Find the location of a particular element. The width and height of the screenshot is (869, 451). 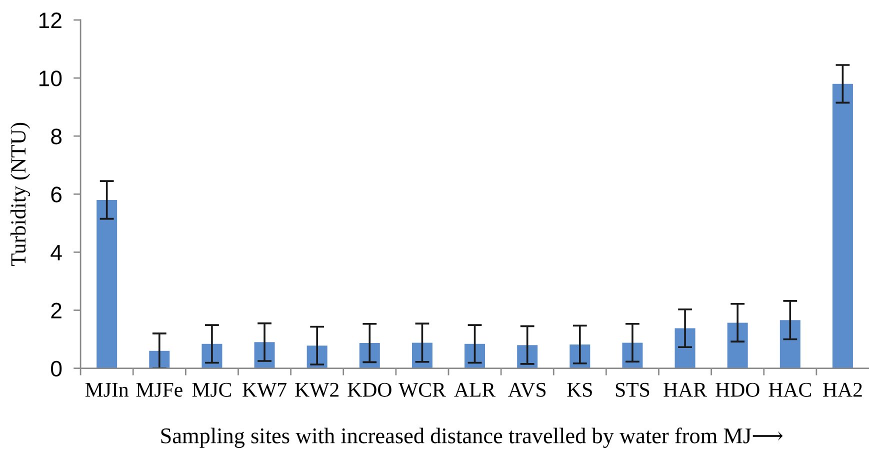

y-tick-label: 10 is located at coordinates (50, 78).